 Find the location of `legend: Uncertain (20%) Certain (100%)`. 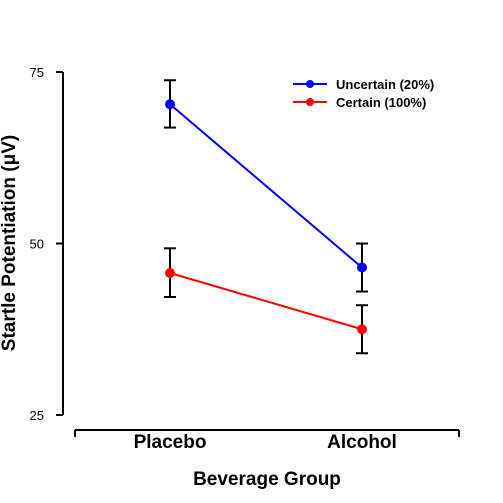

legend: Uncertain (20%) Certain (100%) is located at coordinates (363, 93).